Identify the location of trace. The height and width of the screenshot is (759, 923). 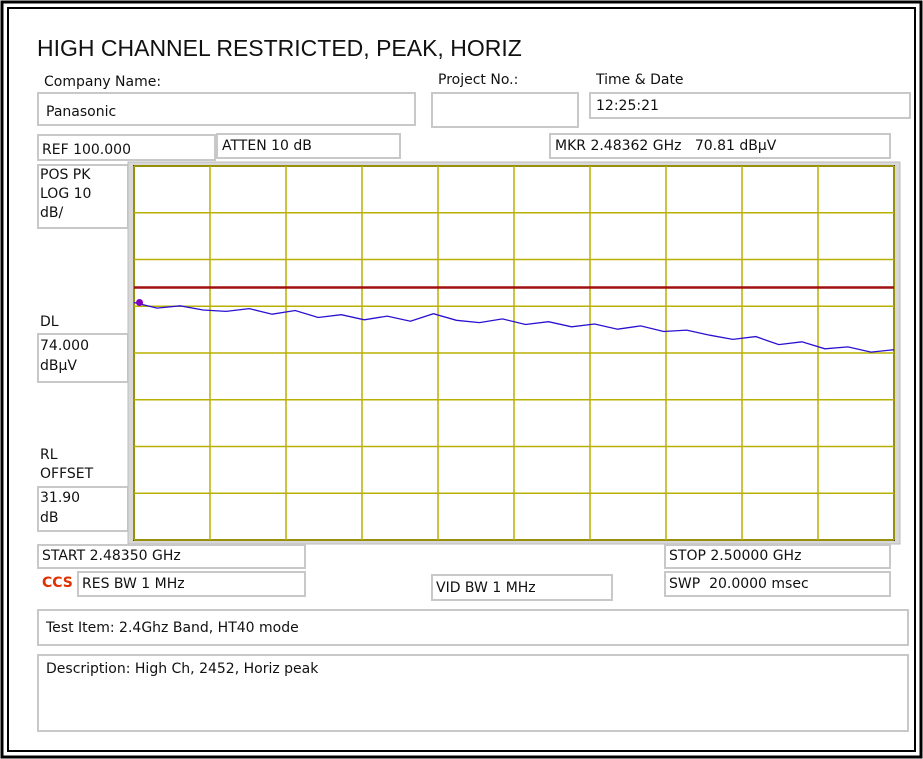
(514, 327).